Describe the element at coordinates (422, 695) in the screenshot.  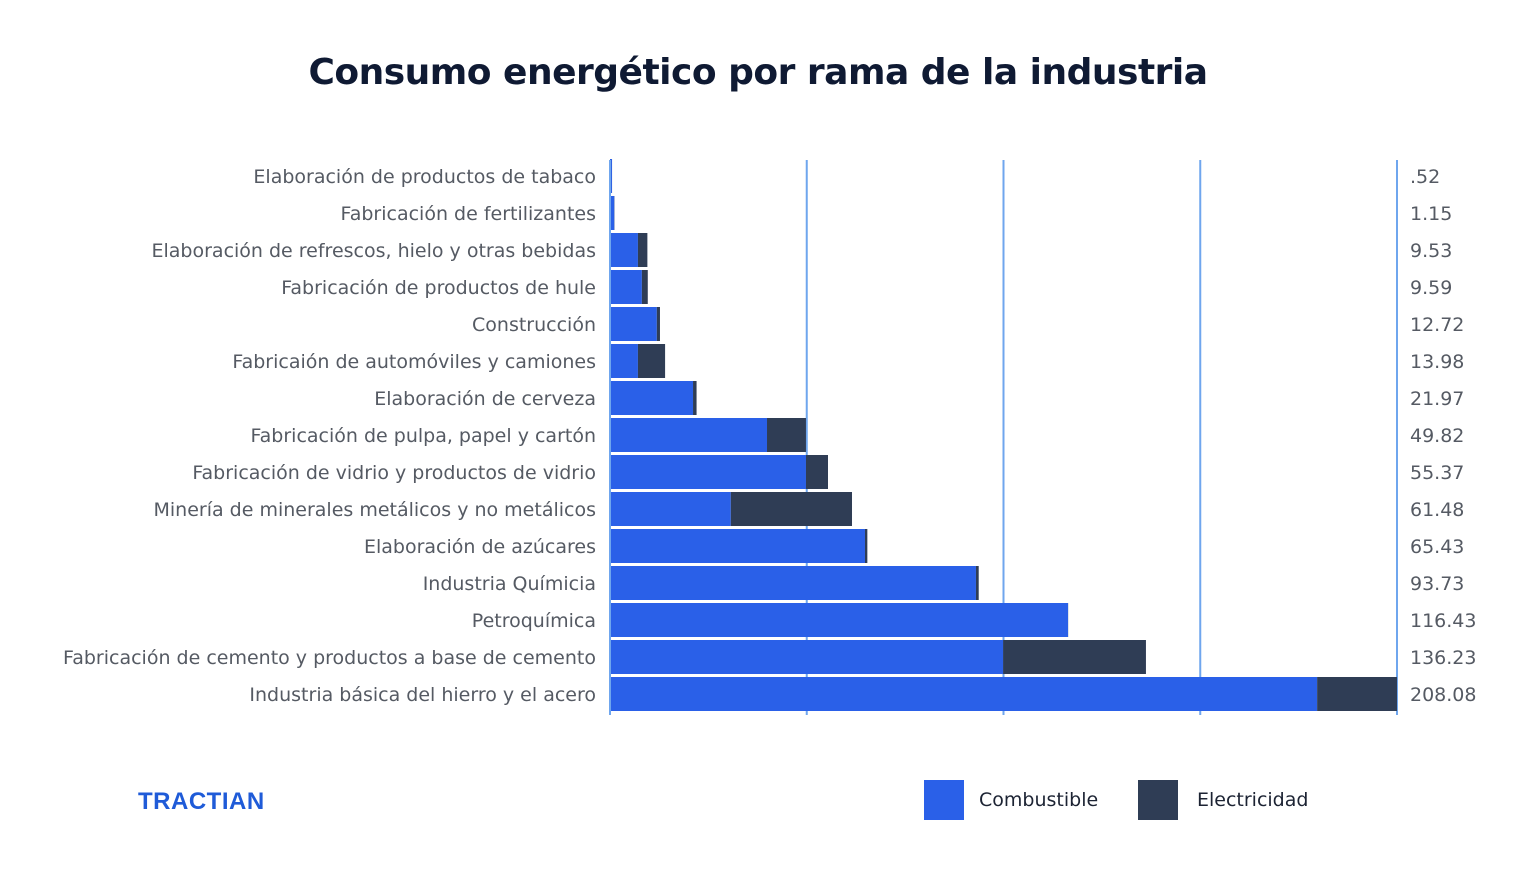
I see `category-label: Industria básica del hierro y el acero` at that location.